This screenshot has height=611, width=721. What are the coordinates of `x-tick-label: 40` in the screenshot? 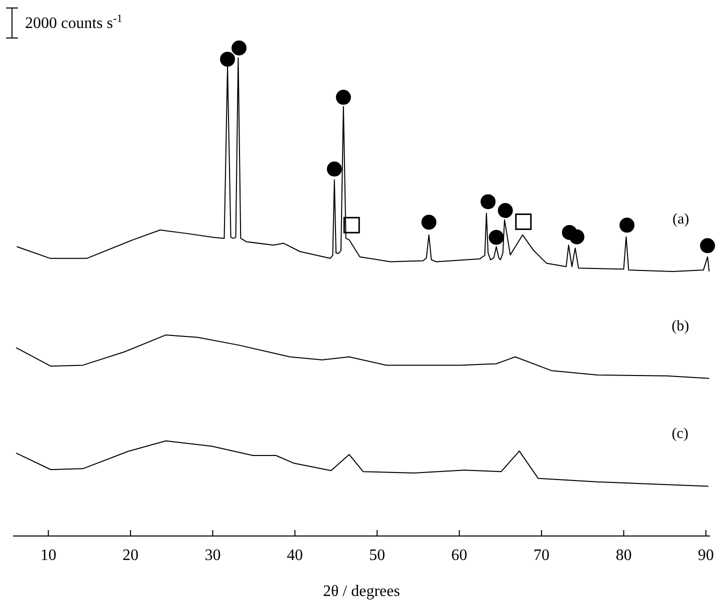 It's located at (294, 555).